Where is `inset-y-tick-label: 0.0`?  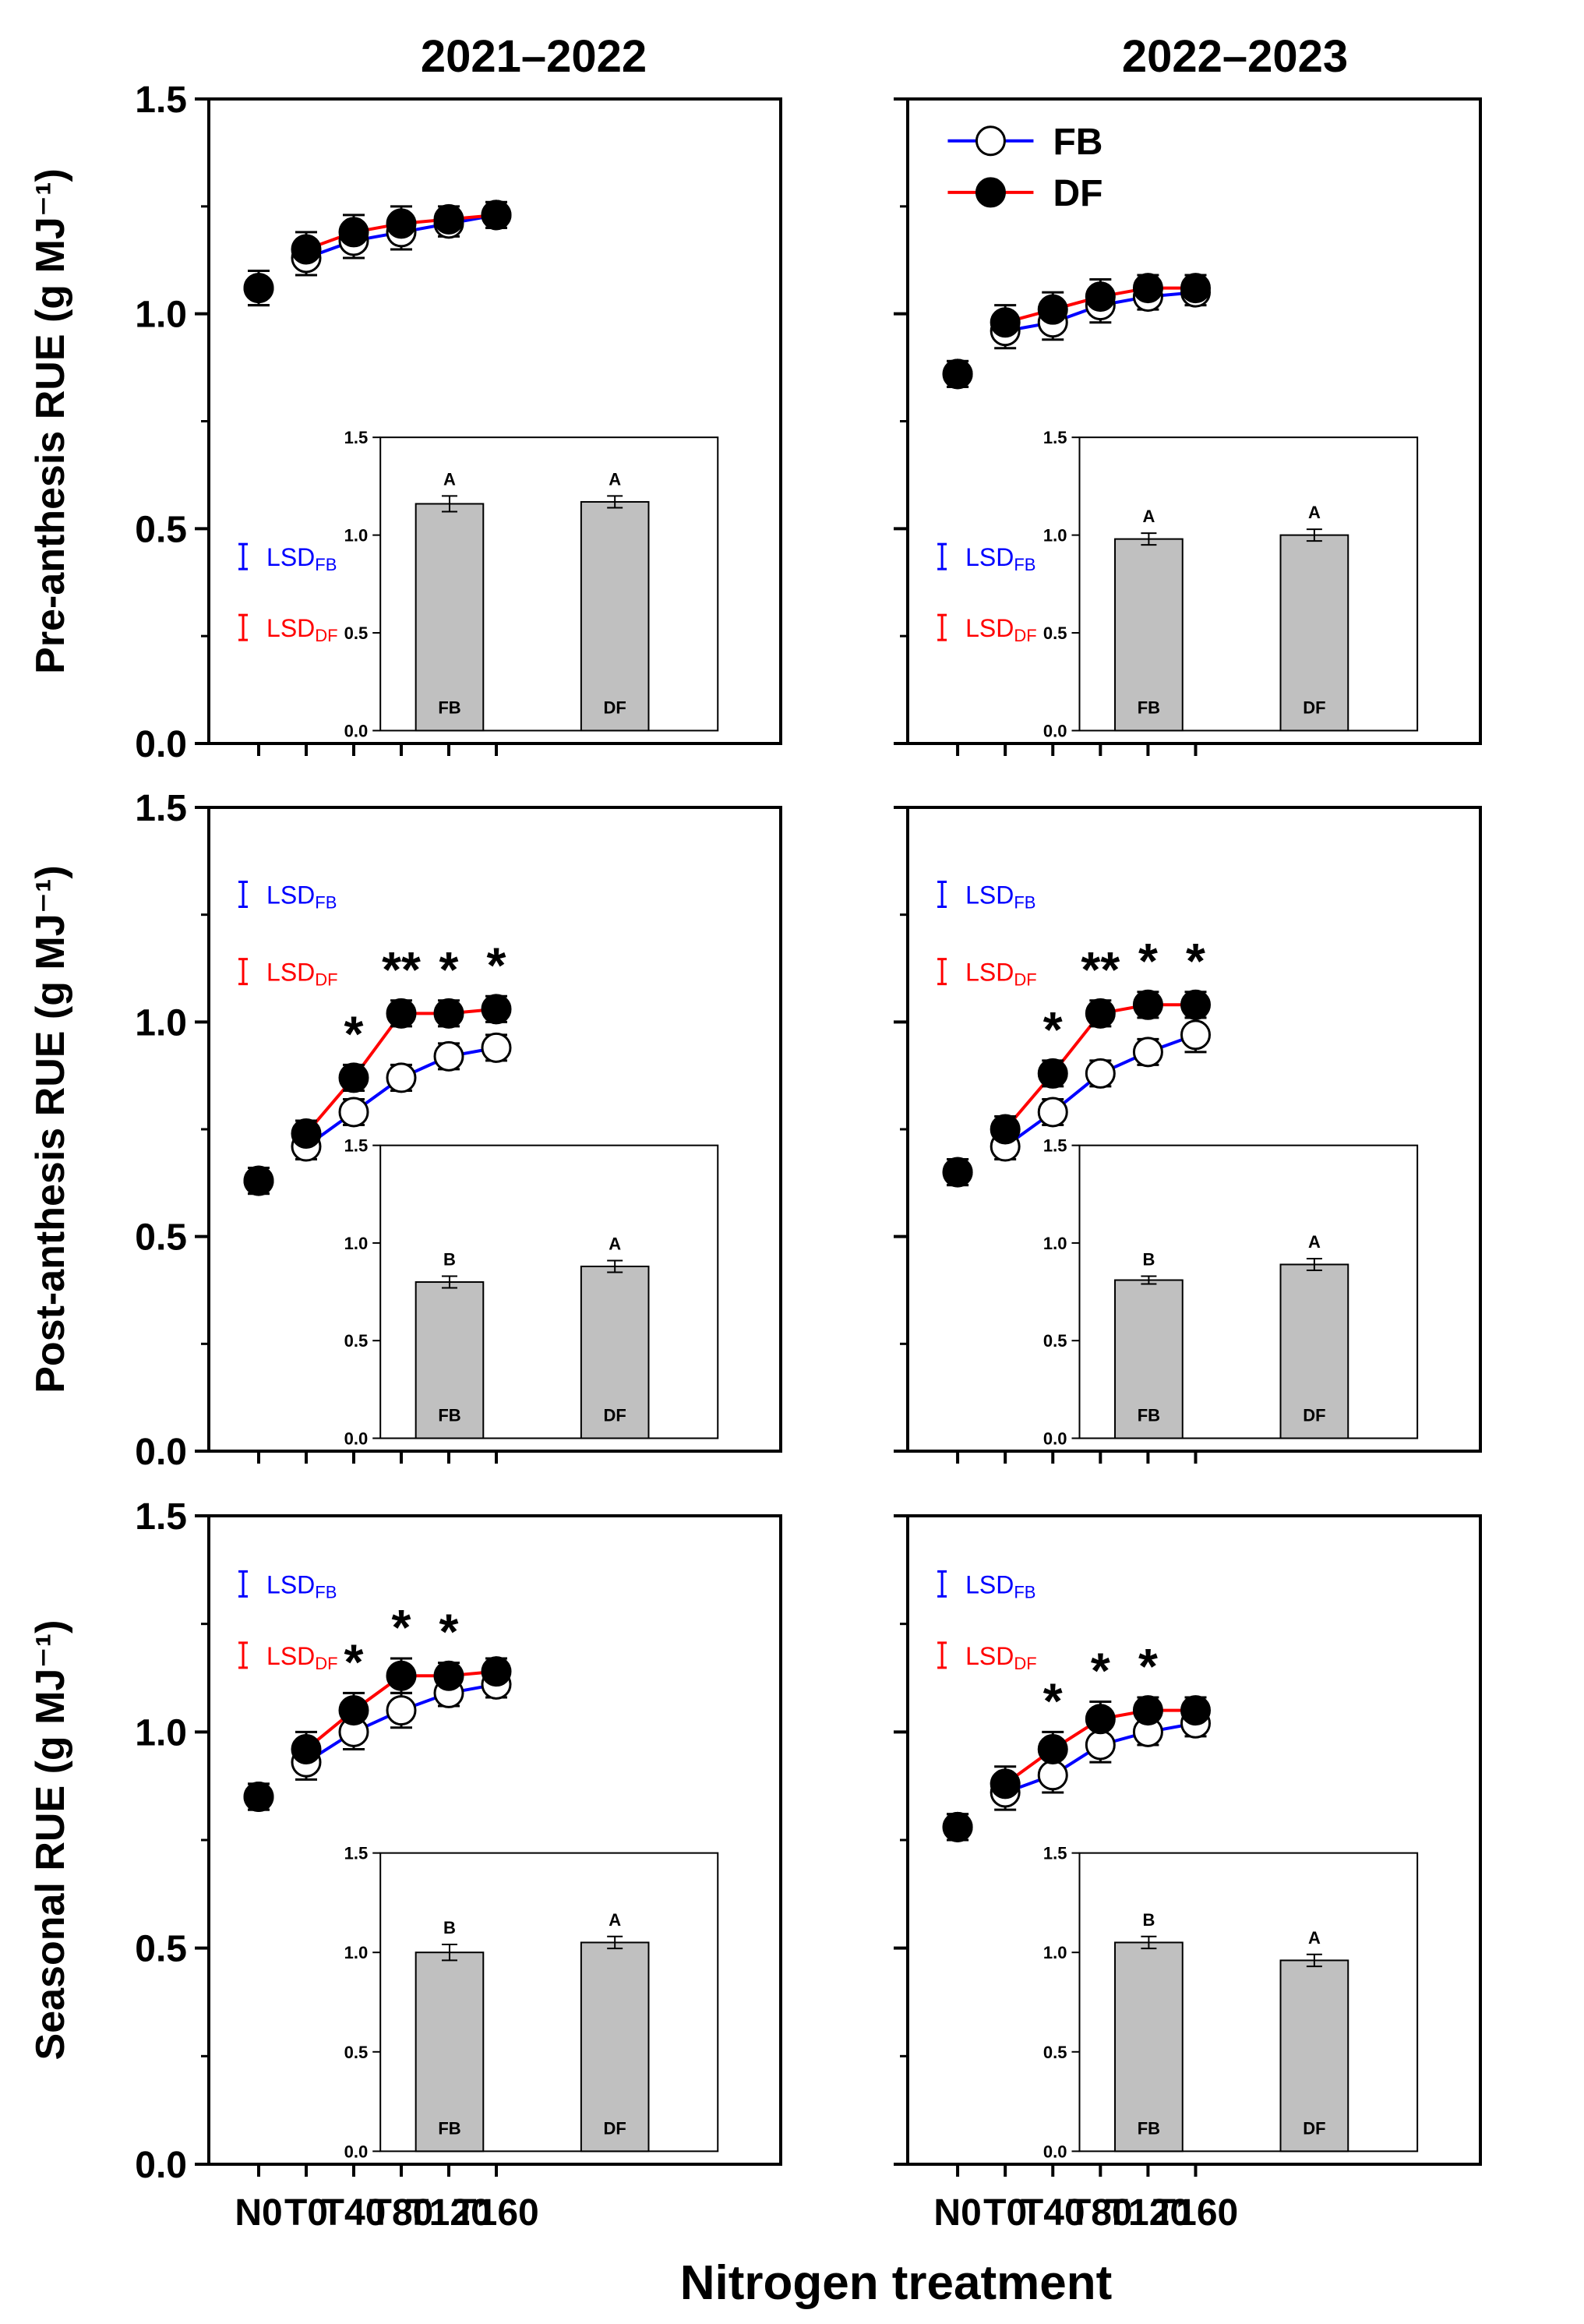
inset-y-tick-label: 0.0 is located at coordinates (356, 730).